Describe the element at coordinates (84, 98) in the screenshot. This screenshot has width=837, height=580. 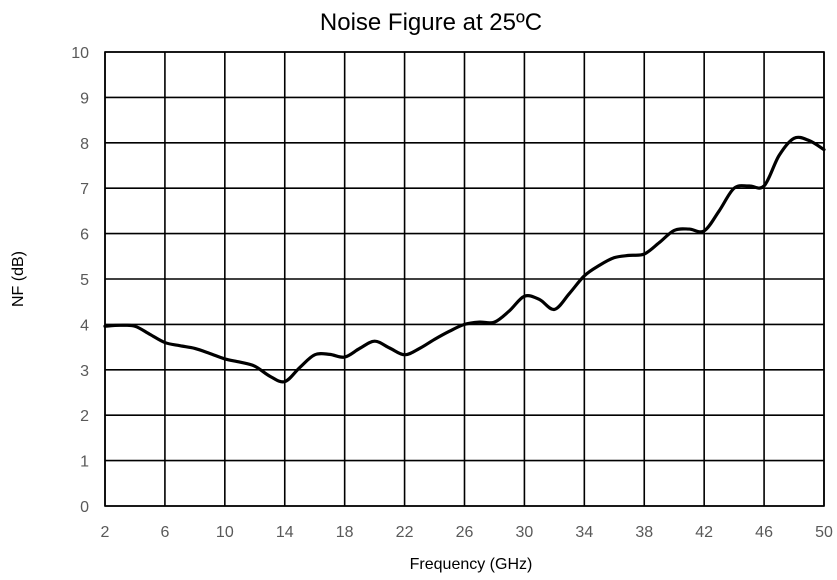
I see `y-tick-label: 9` at that location.